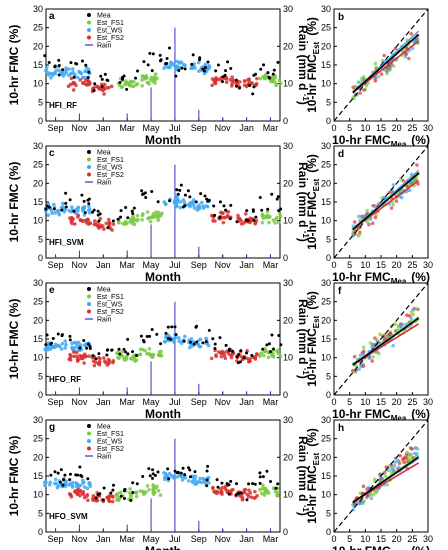  Describe the element at coordinates (326, 28) in the screenshot. I see `y-tick-label: 25` at that location.